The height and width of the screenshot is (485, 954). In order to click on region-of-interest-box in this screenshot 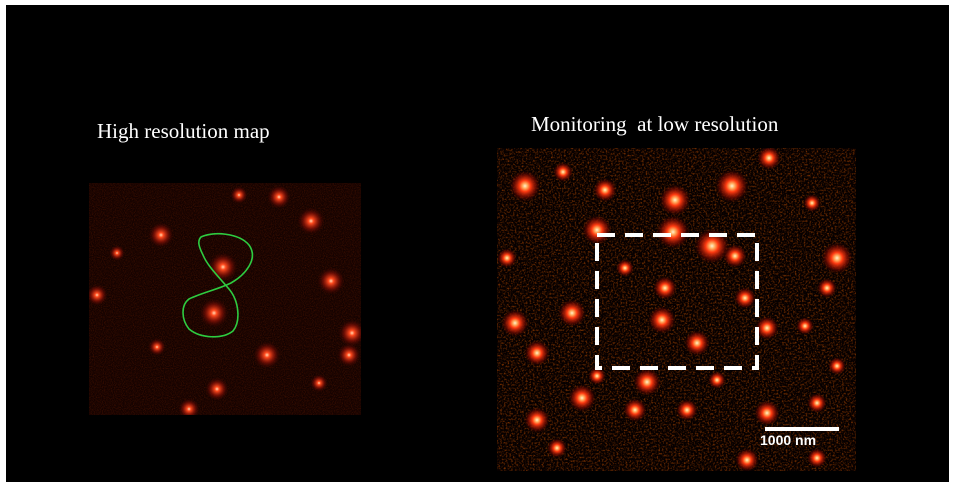, I will do `click(677, 301)`.